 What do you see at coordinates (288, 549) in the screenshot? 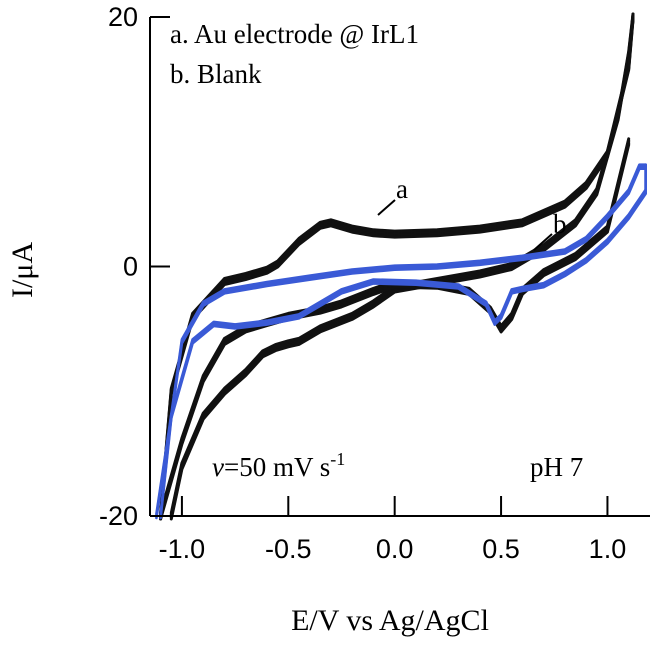
I see `x-tick-label-1: -0.5` at bounding box center [288, 549].